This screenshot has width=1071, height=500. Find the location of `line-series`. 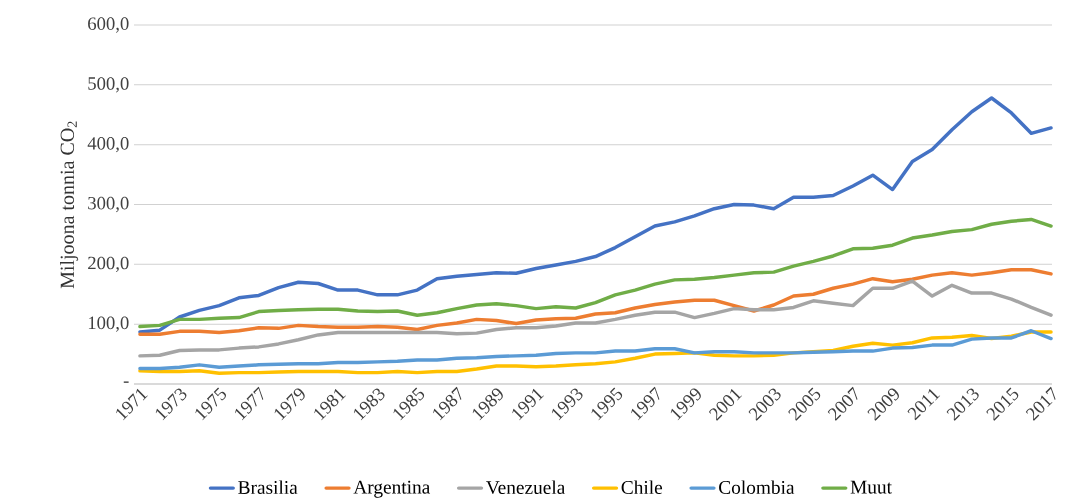

line-series is located at coordinates (595, 302).